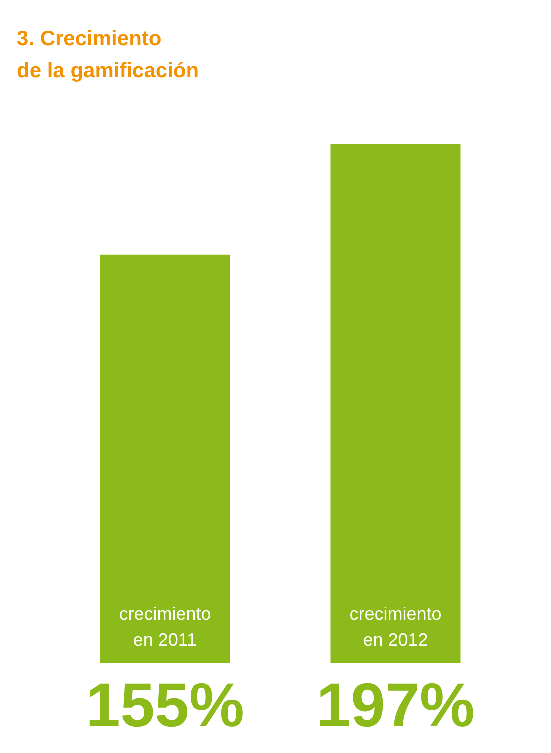  I want to click on chart-title: 3. Crecimiento de la gamificación, so click(108, 55).